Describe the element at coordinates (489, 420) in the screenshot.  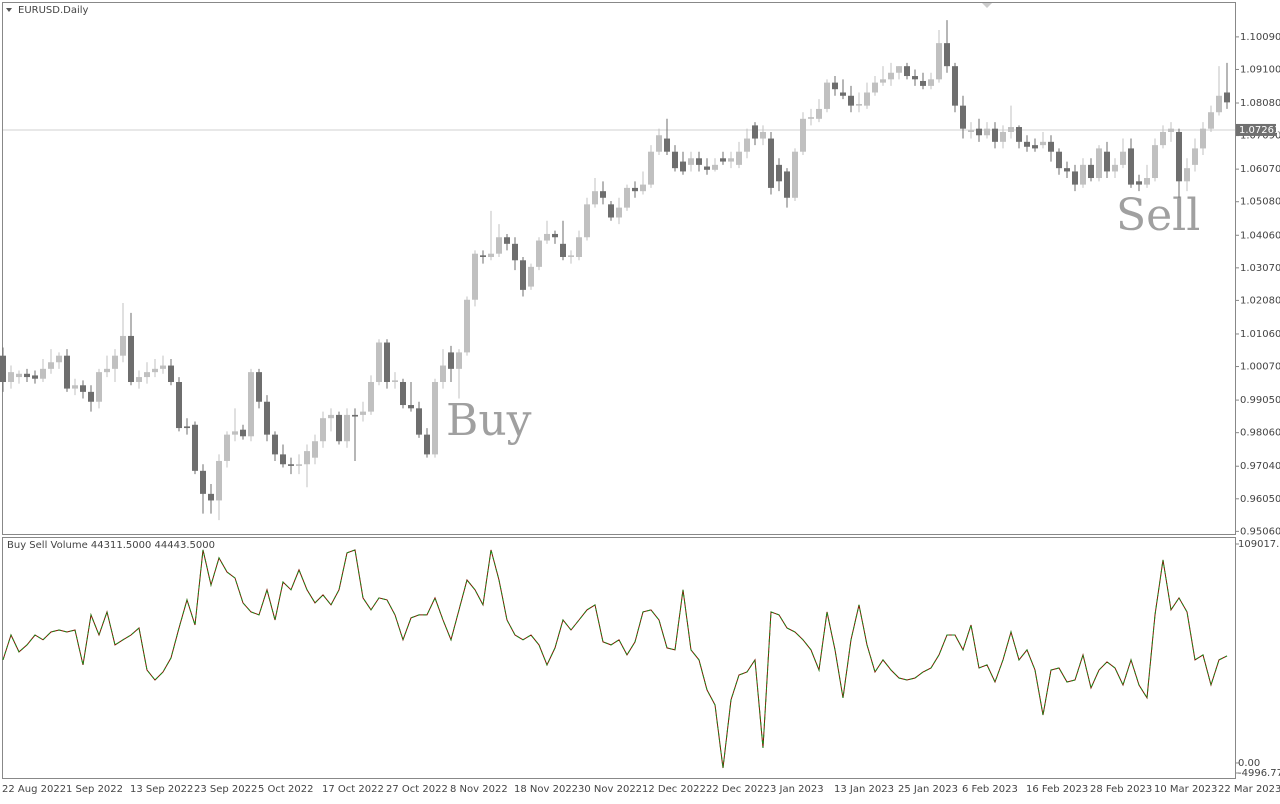
I see `annotation: Buy` at that location.